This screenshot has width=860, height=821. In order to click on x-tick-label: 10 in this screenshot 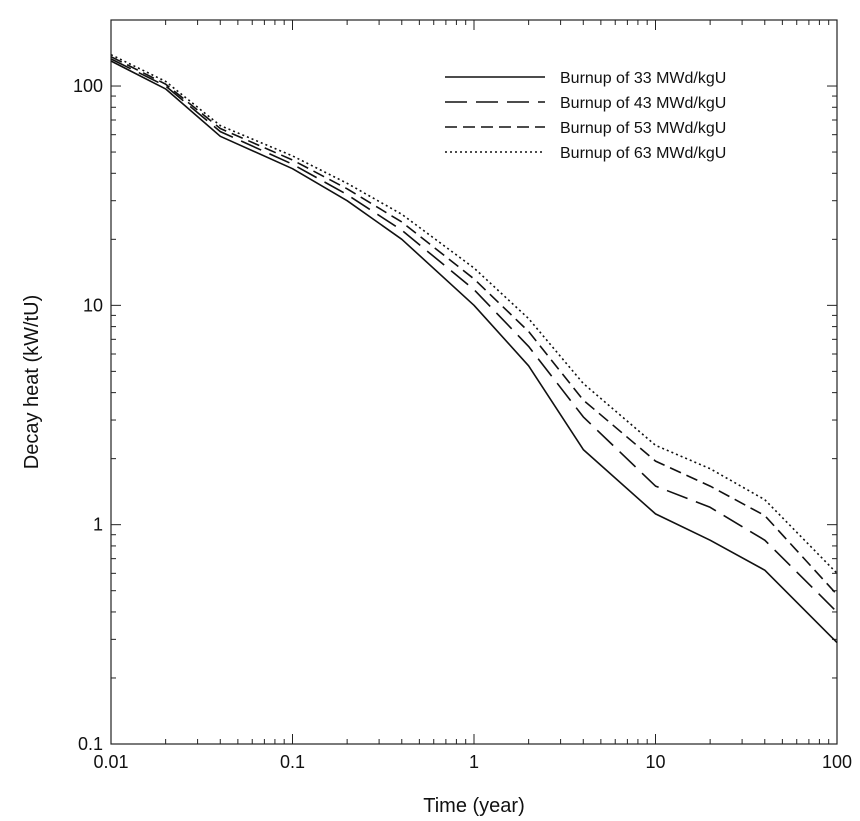, I will do `click(655, 762)`.